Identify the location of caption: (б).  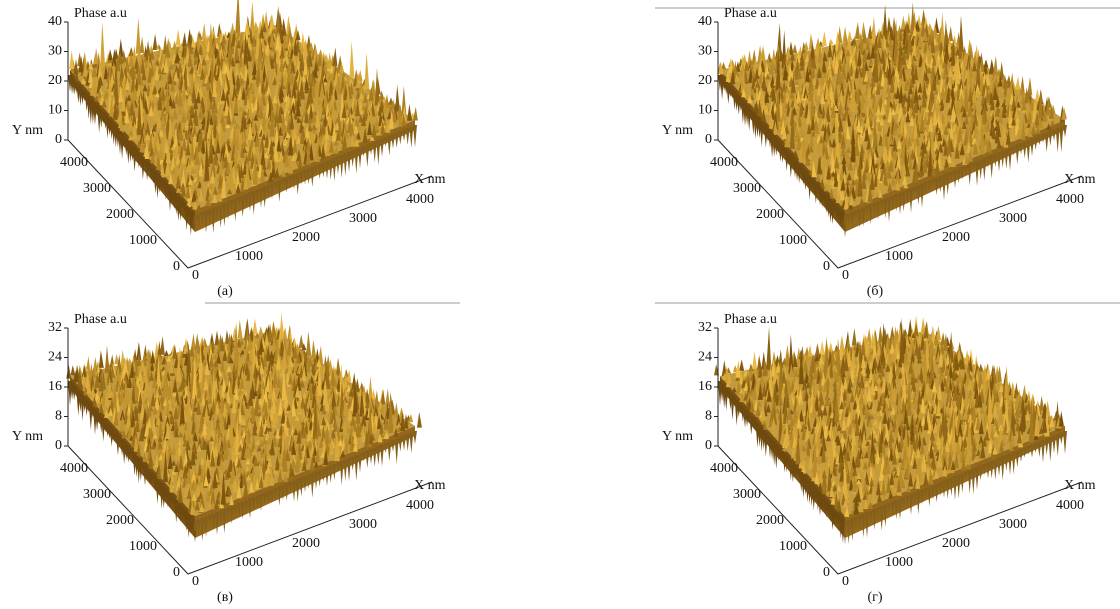
(875, 291).